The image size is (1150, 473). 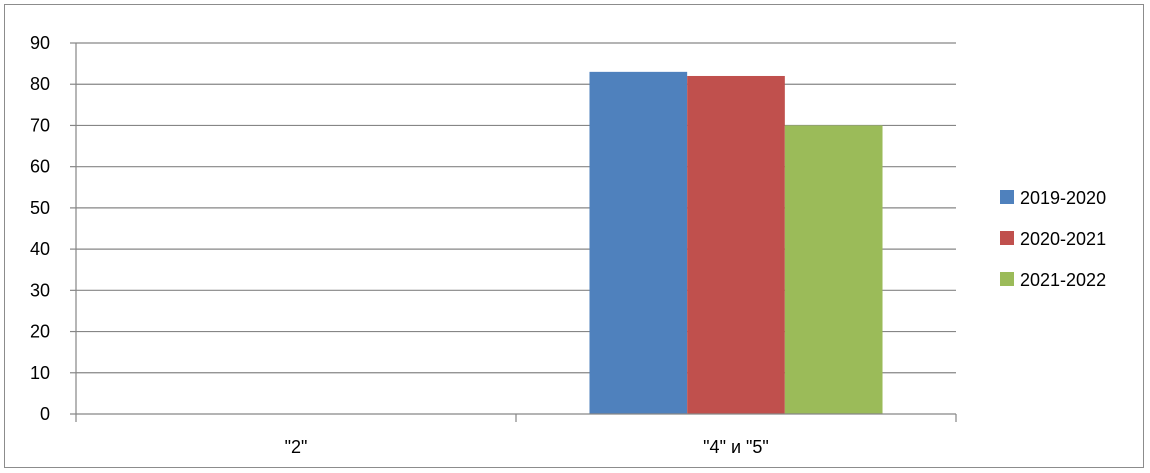 What do you see at coordinates (1063, 198) in the screenshot?
I see `legend-label: 2019-2020` at bounding box center [1063, 198].